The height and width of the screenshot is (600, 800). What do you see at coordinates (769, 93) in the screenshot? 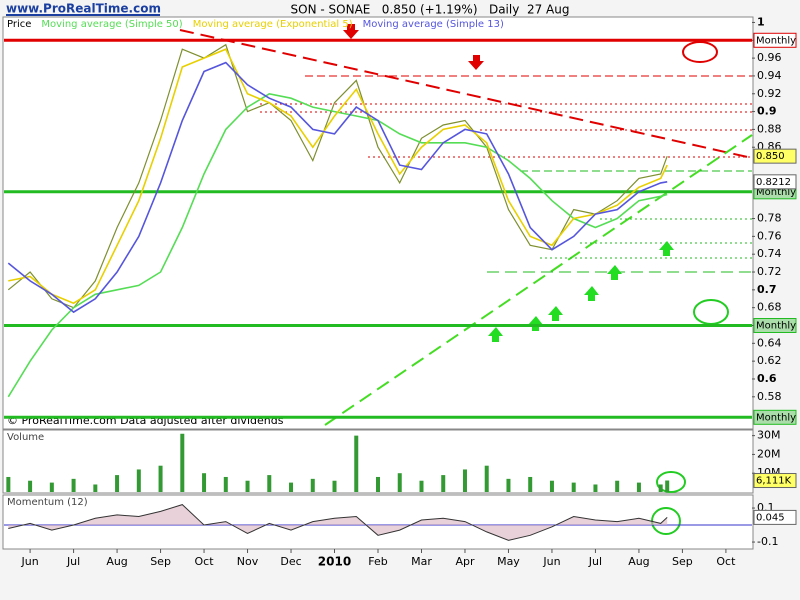
I see `y-tick-label: 0.92` at bounding box center [769, 93].